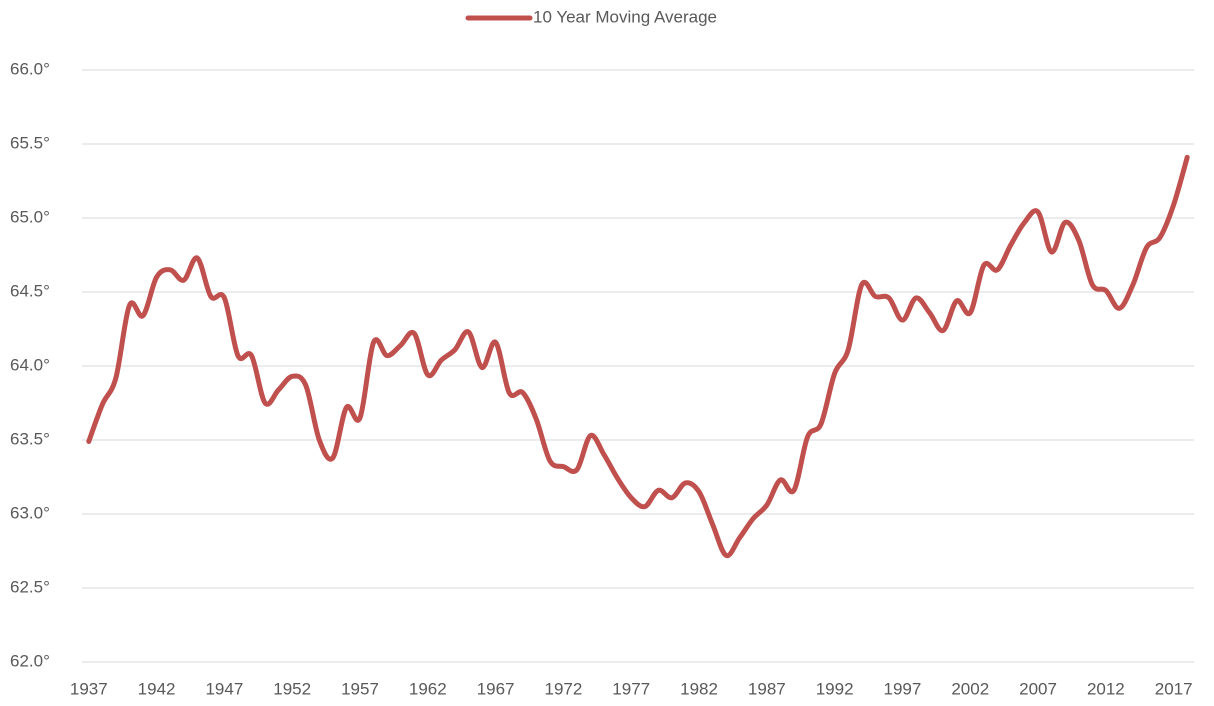 The image size is (1214, 706). What do you see at coordinates (224, 688) in the screenshot?
I see `x-tick-label: 1947` at bounding box center [224, 688].